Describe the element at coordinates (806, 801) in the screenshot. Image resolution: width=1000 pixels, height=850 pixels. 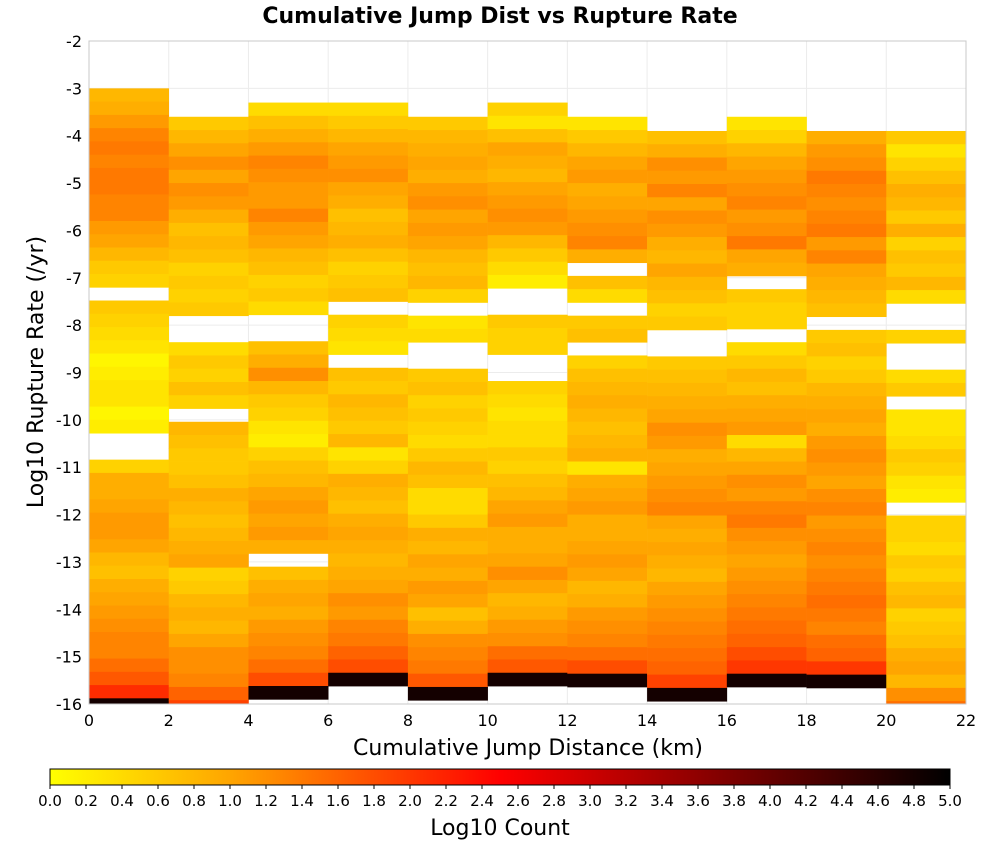
I see `colorbar-tick-label: 4.2` at that location.